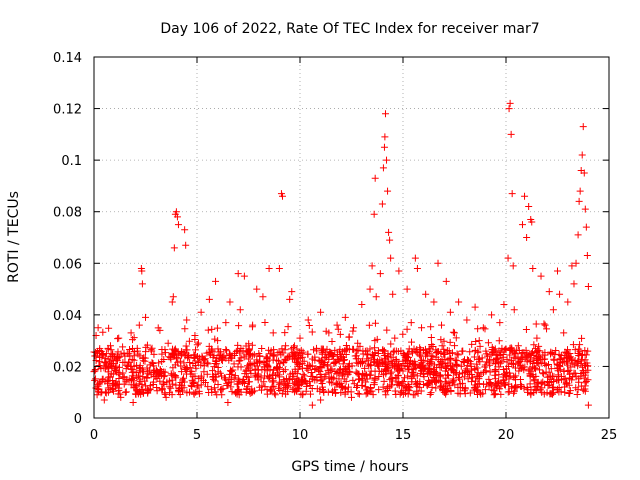  I want to click on x-axis-label: GPS time / hours, so click(349, 467).